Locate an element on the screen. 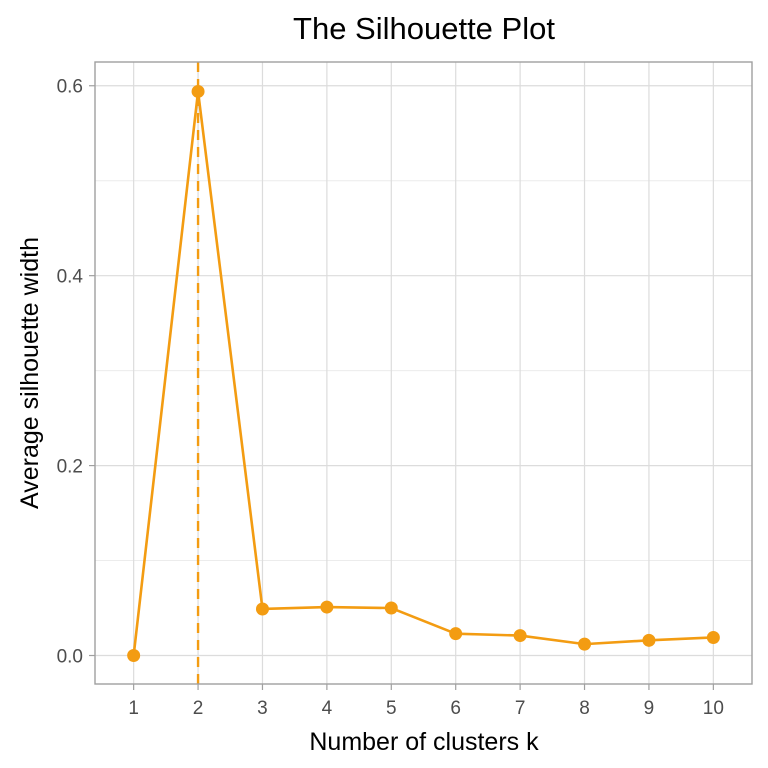 This screenshot has height=768, width=768. x-tick-label: 1 is located at coordinates (133, 708).